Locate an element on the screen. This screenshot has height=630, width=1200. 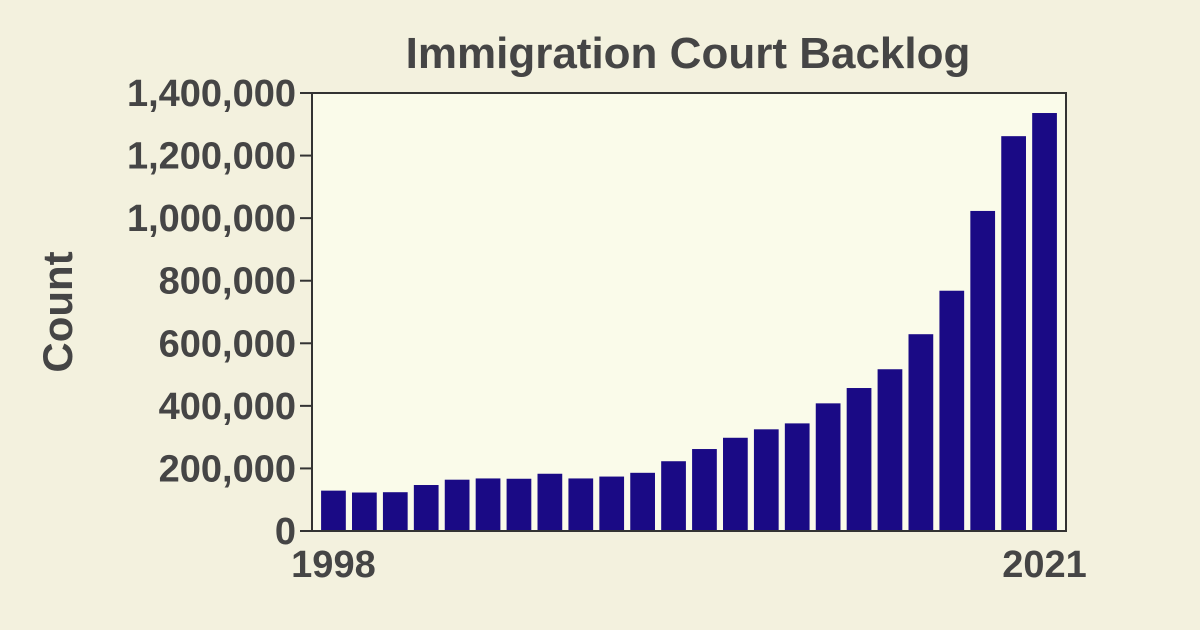
bar-2019 is located at coordinates (983, 370).